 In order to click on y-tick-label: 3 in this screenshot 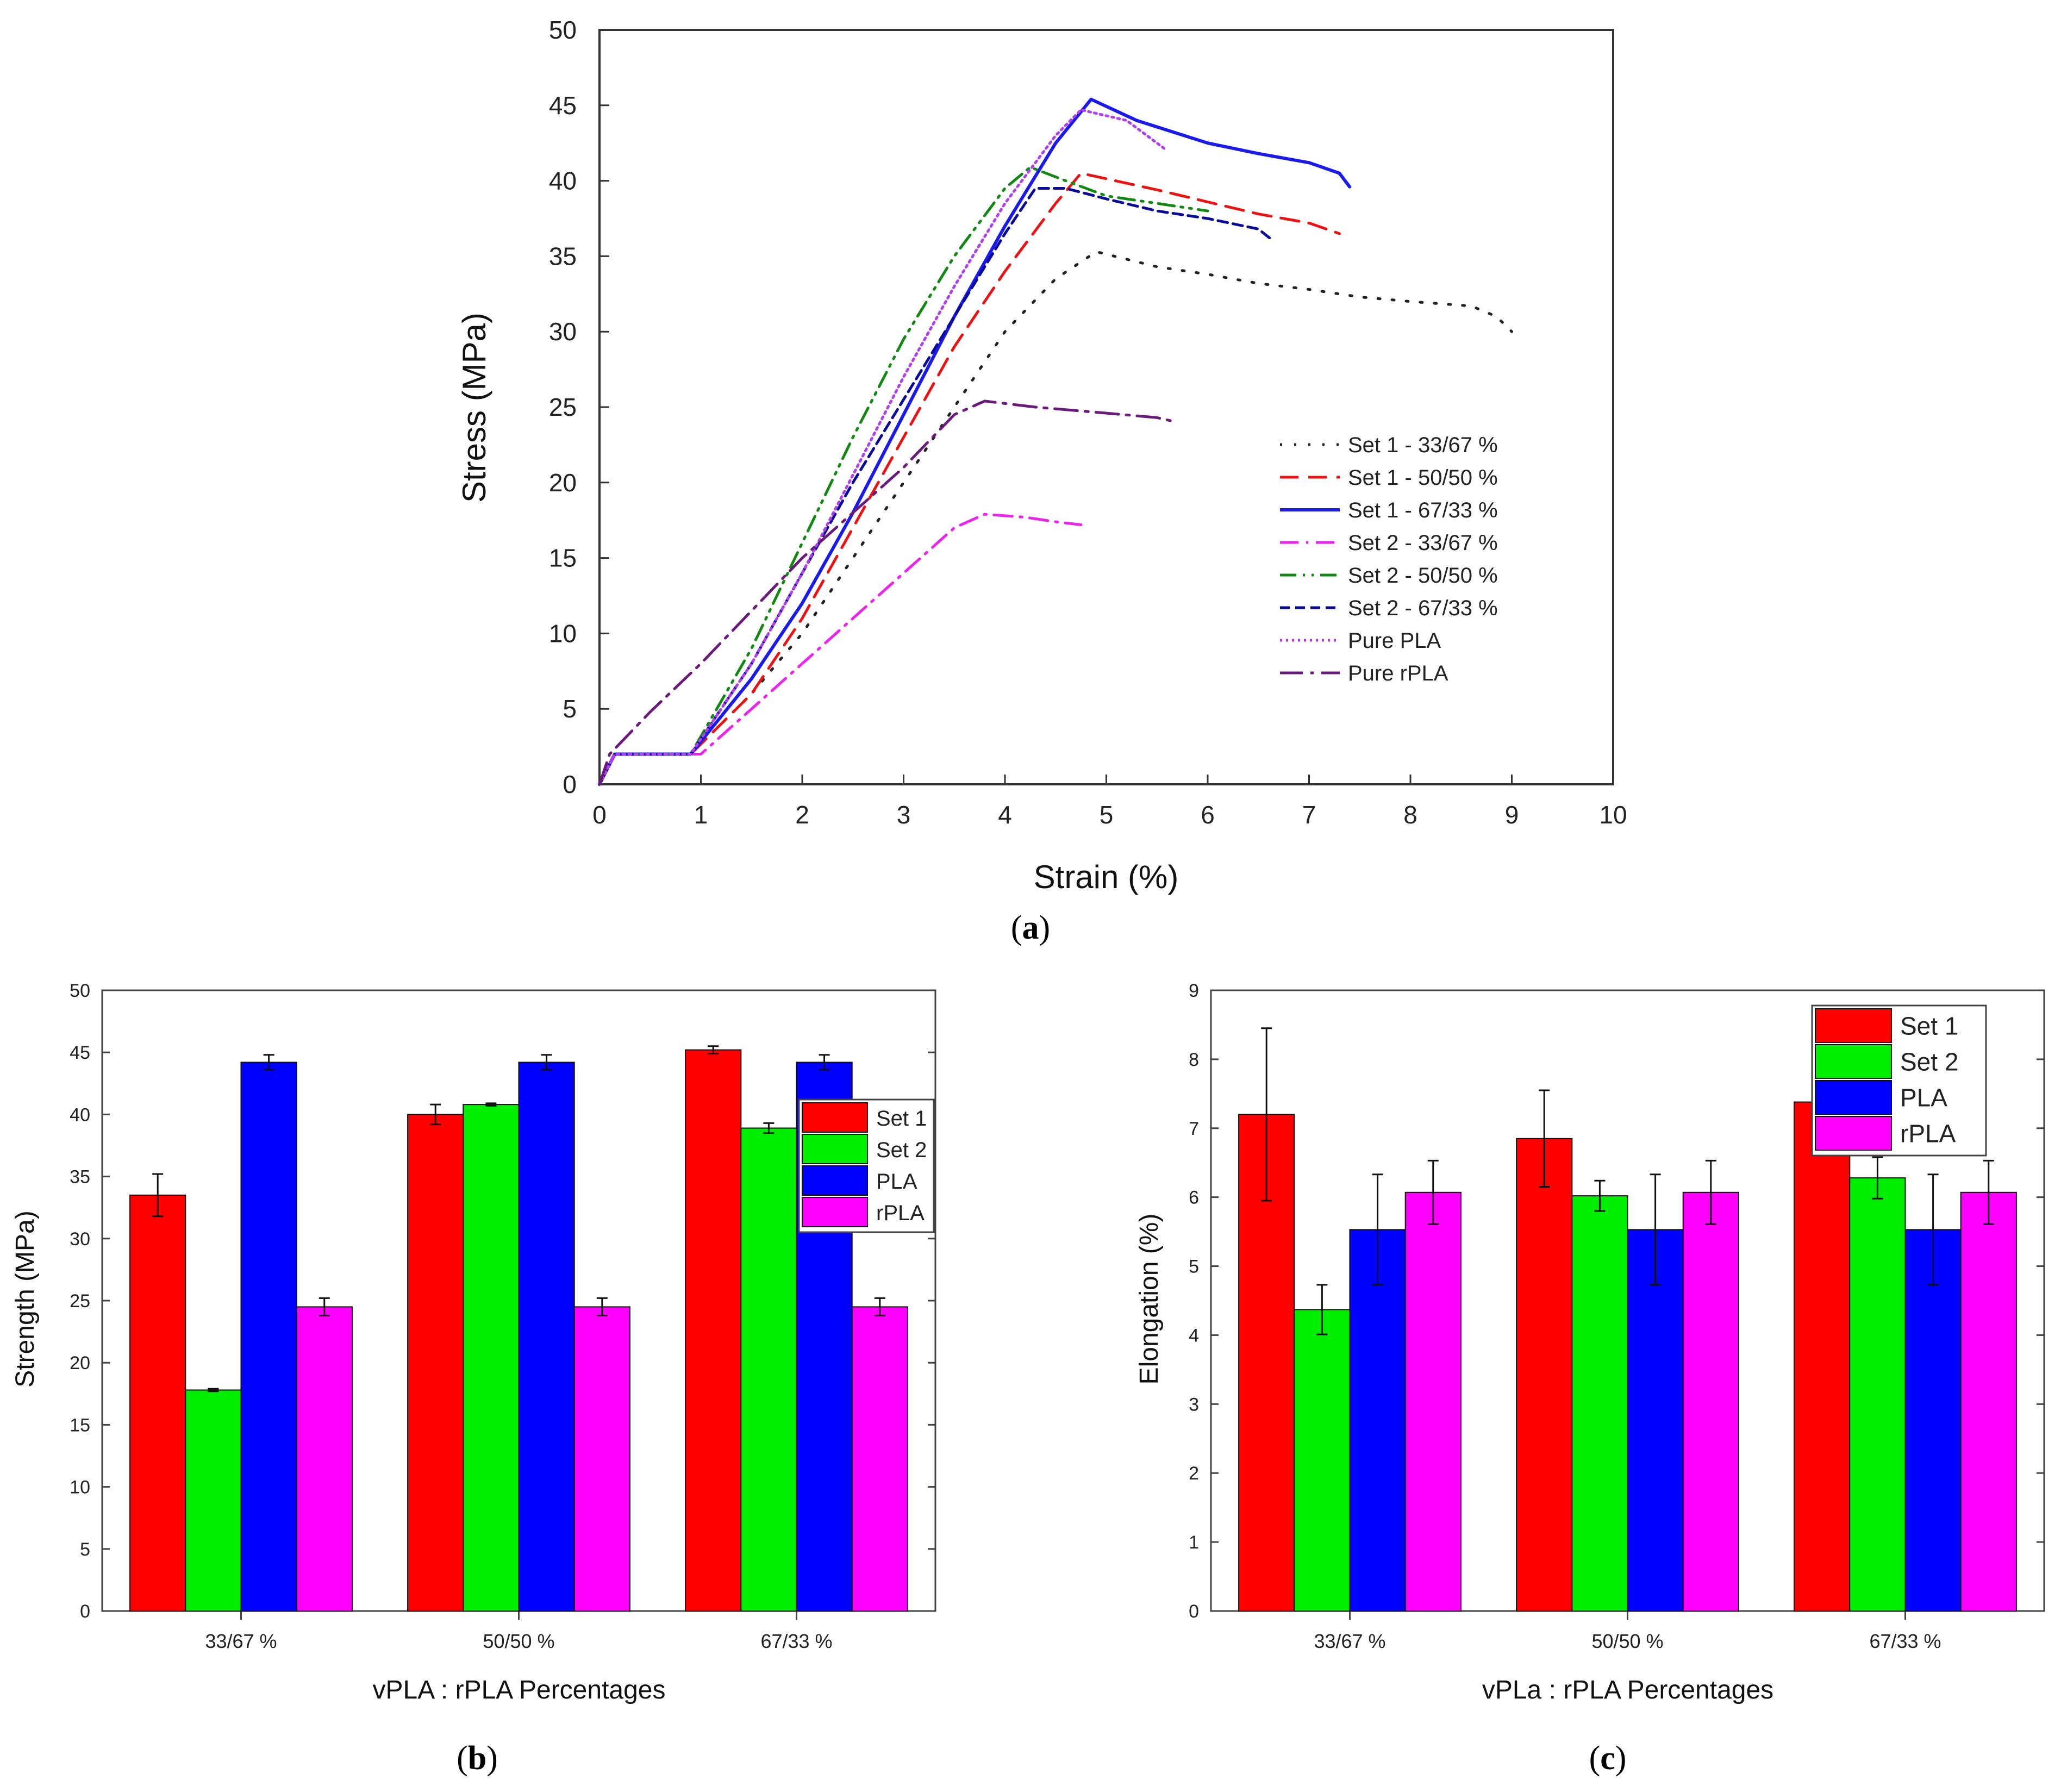, I will do `click(1194, 1404)`.